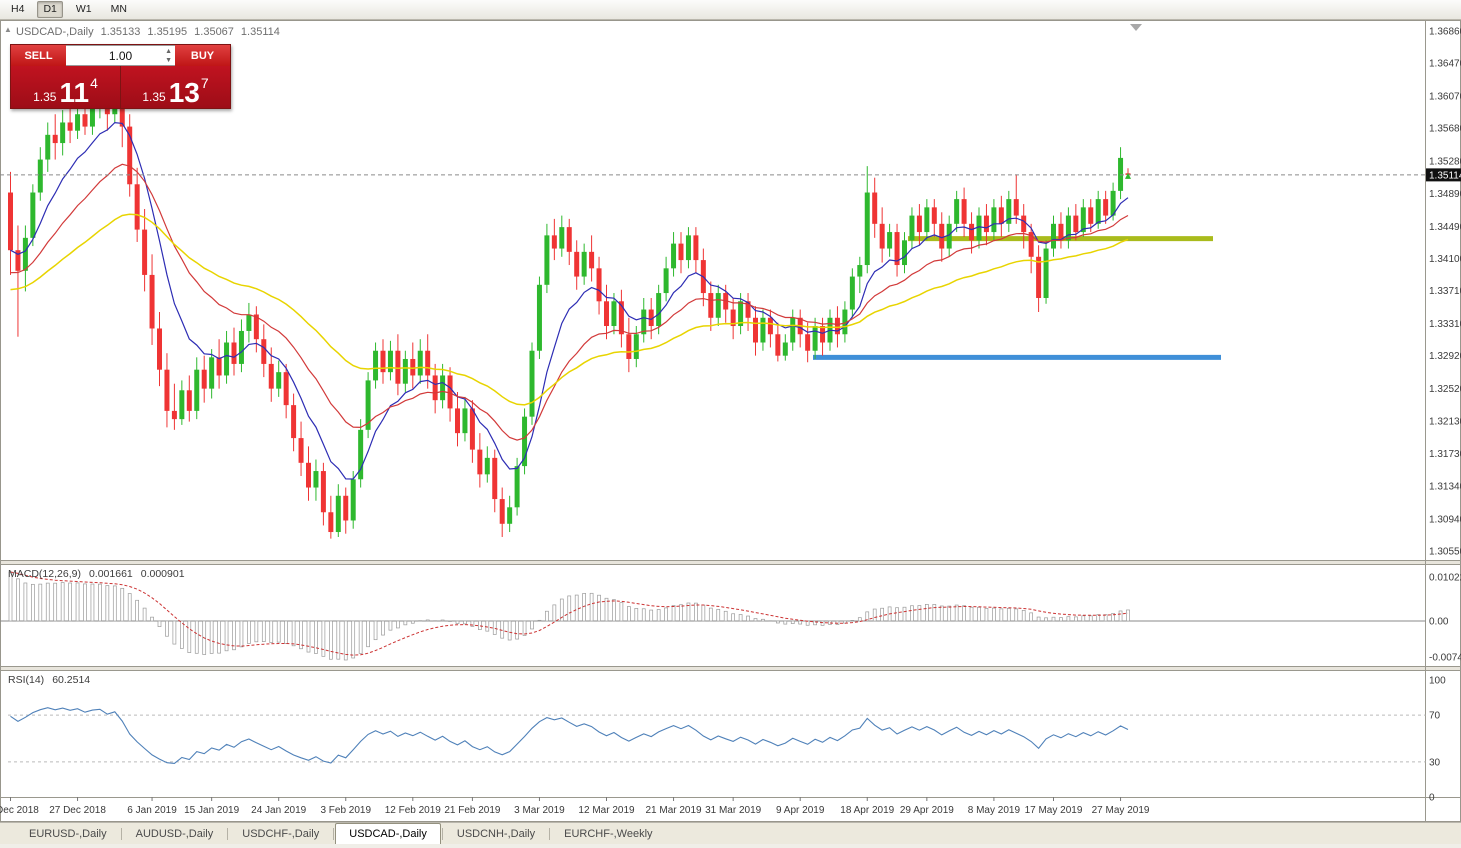 This screenshot has width=1461, height=848. What do you see at coordinates (154, 97) in the screenshot?
I see `buy-price-base: 1.35` at bounding box center [154, 97].